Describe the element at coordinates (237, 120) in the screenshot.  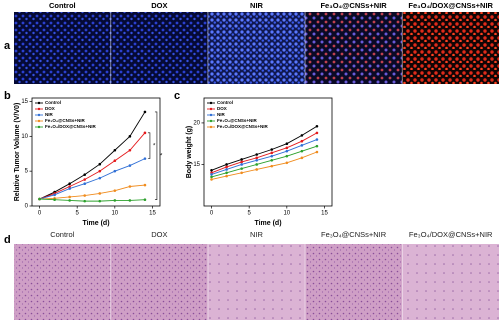
I see `legend-label: Fe₃O₄@CNSs+NIR` at that location.